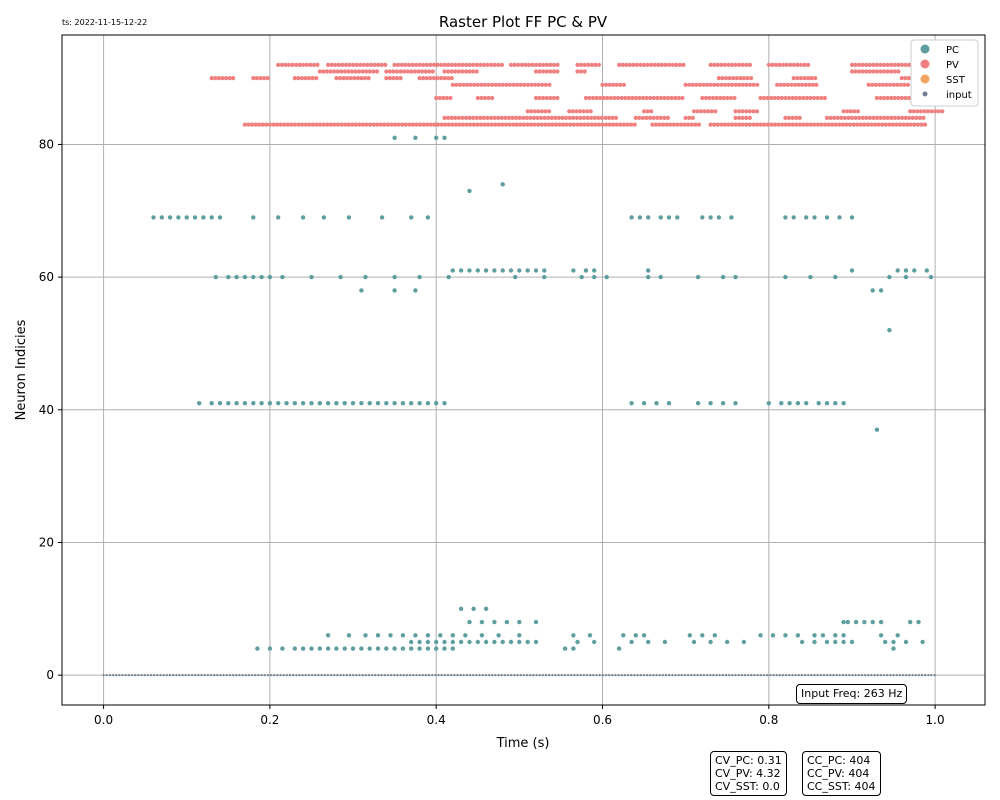  Describe the element at coordinates (925, 64) in the screenshot. I see `legend-marker-pv` at that location.